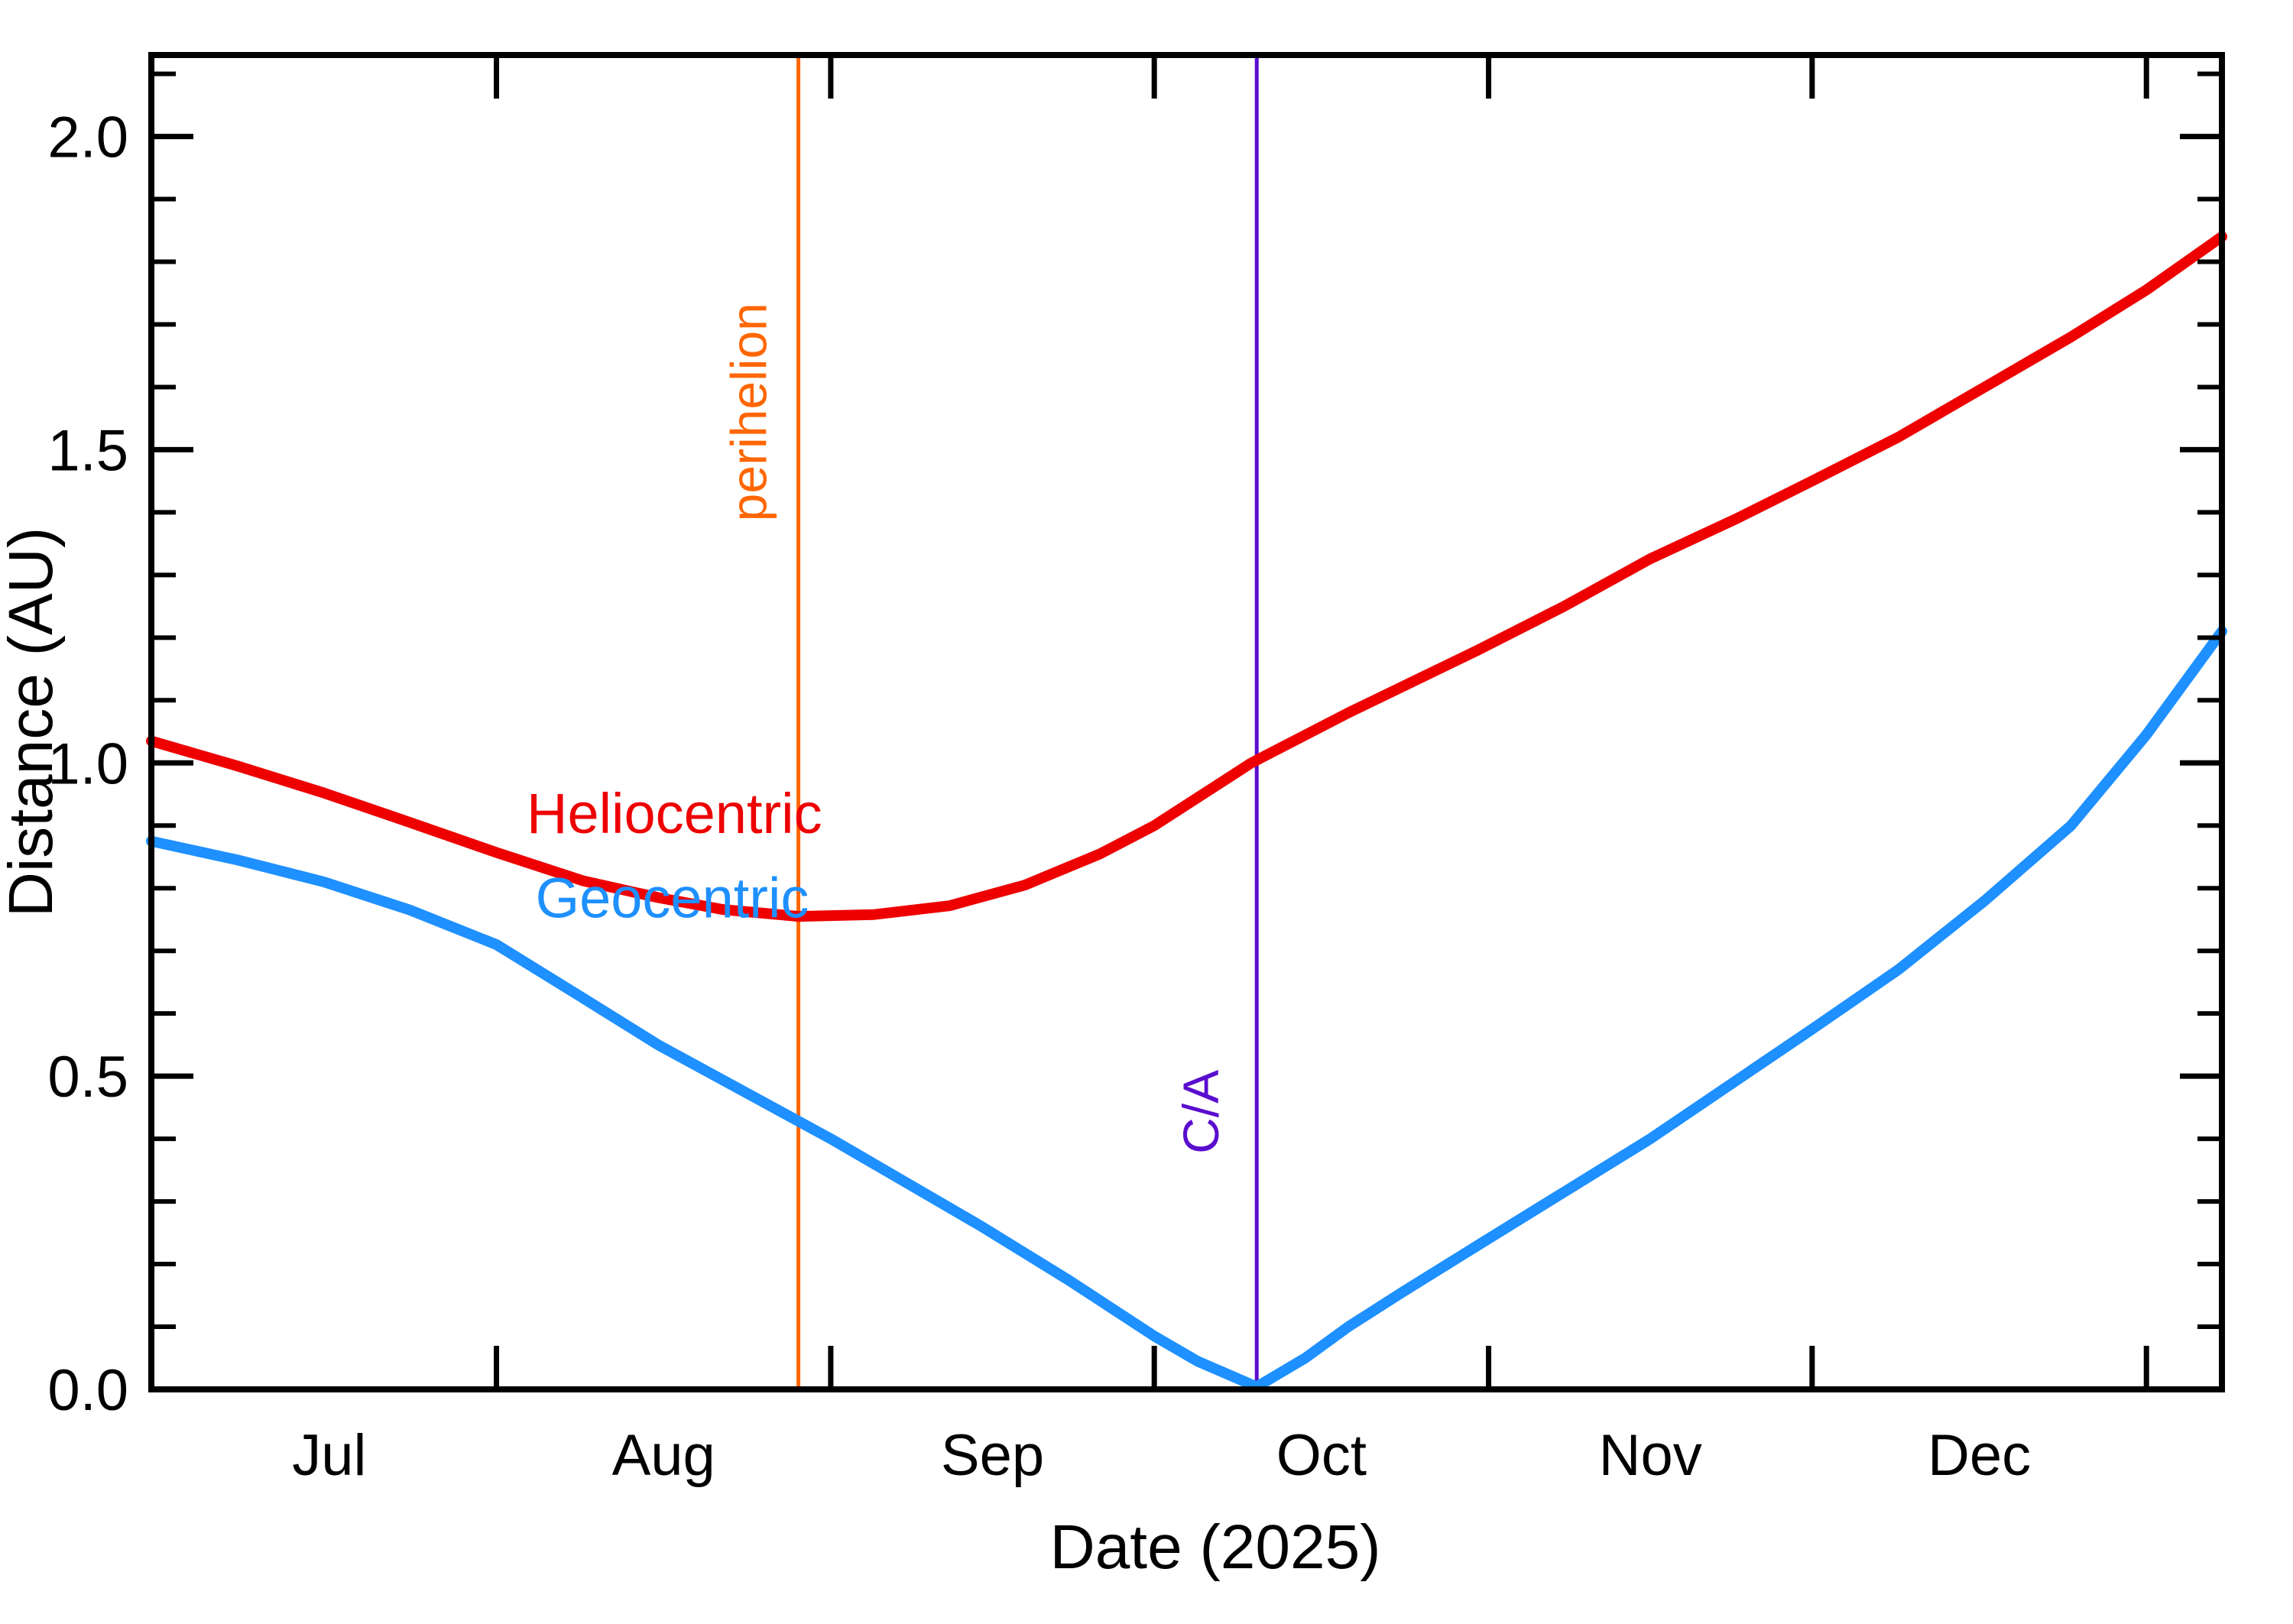  What do you see at coordinates (674, 813) in the screenshot?
I see `heliocentric-series-label: Heliocentric` at bounding box center [674, 813].